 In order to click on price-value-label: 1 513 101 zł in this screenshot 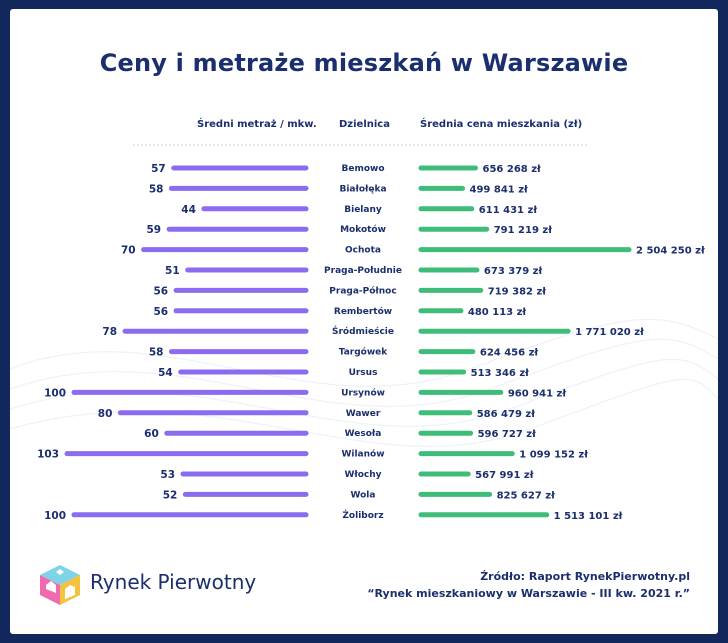, I will do `click(588, 516)`.